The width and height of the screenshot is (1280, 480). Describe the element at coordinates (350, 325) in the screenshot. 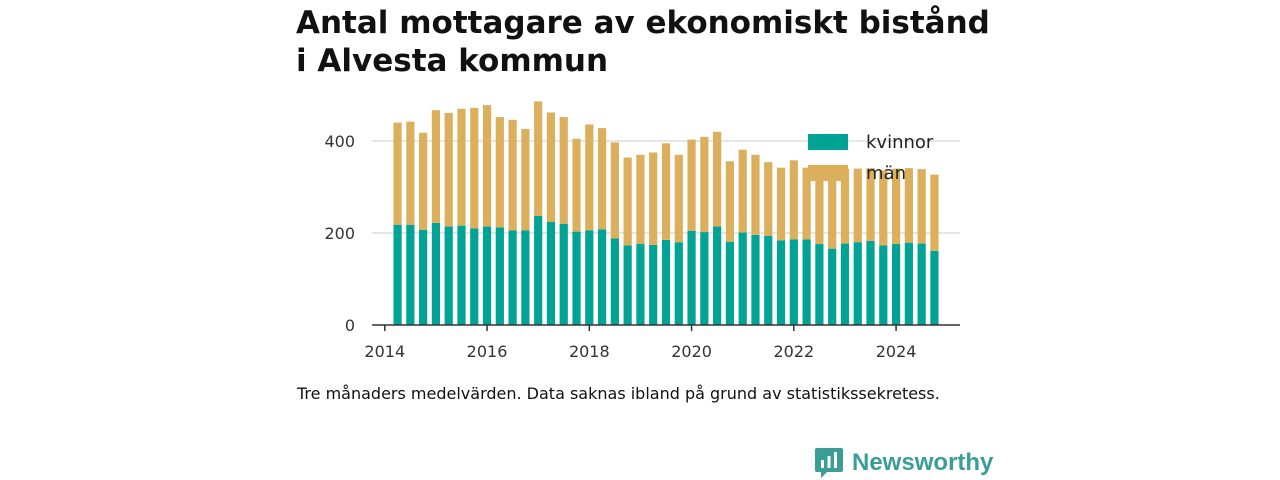

I see `y-tick-label: 0` at that location.